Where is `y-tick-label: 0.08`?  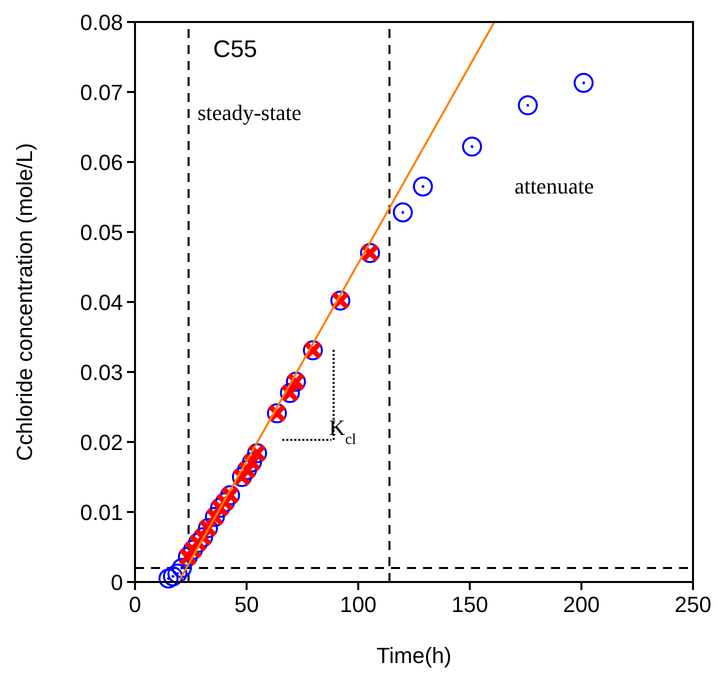
y-tick-label: 0.08 is located at coordinates (101, 22).